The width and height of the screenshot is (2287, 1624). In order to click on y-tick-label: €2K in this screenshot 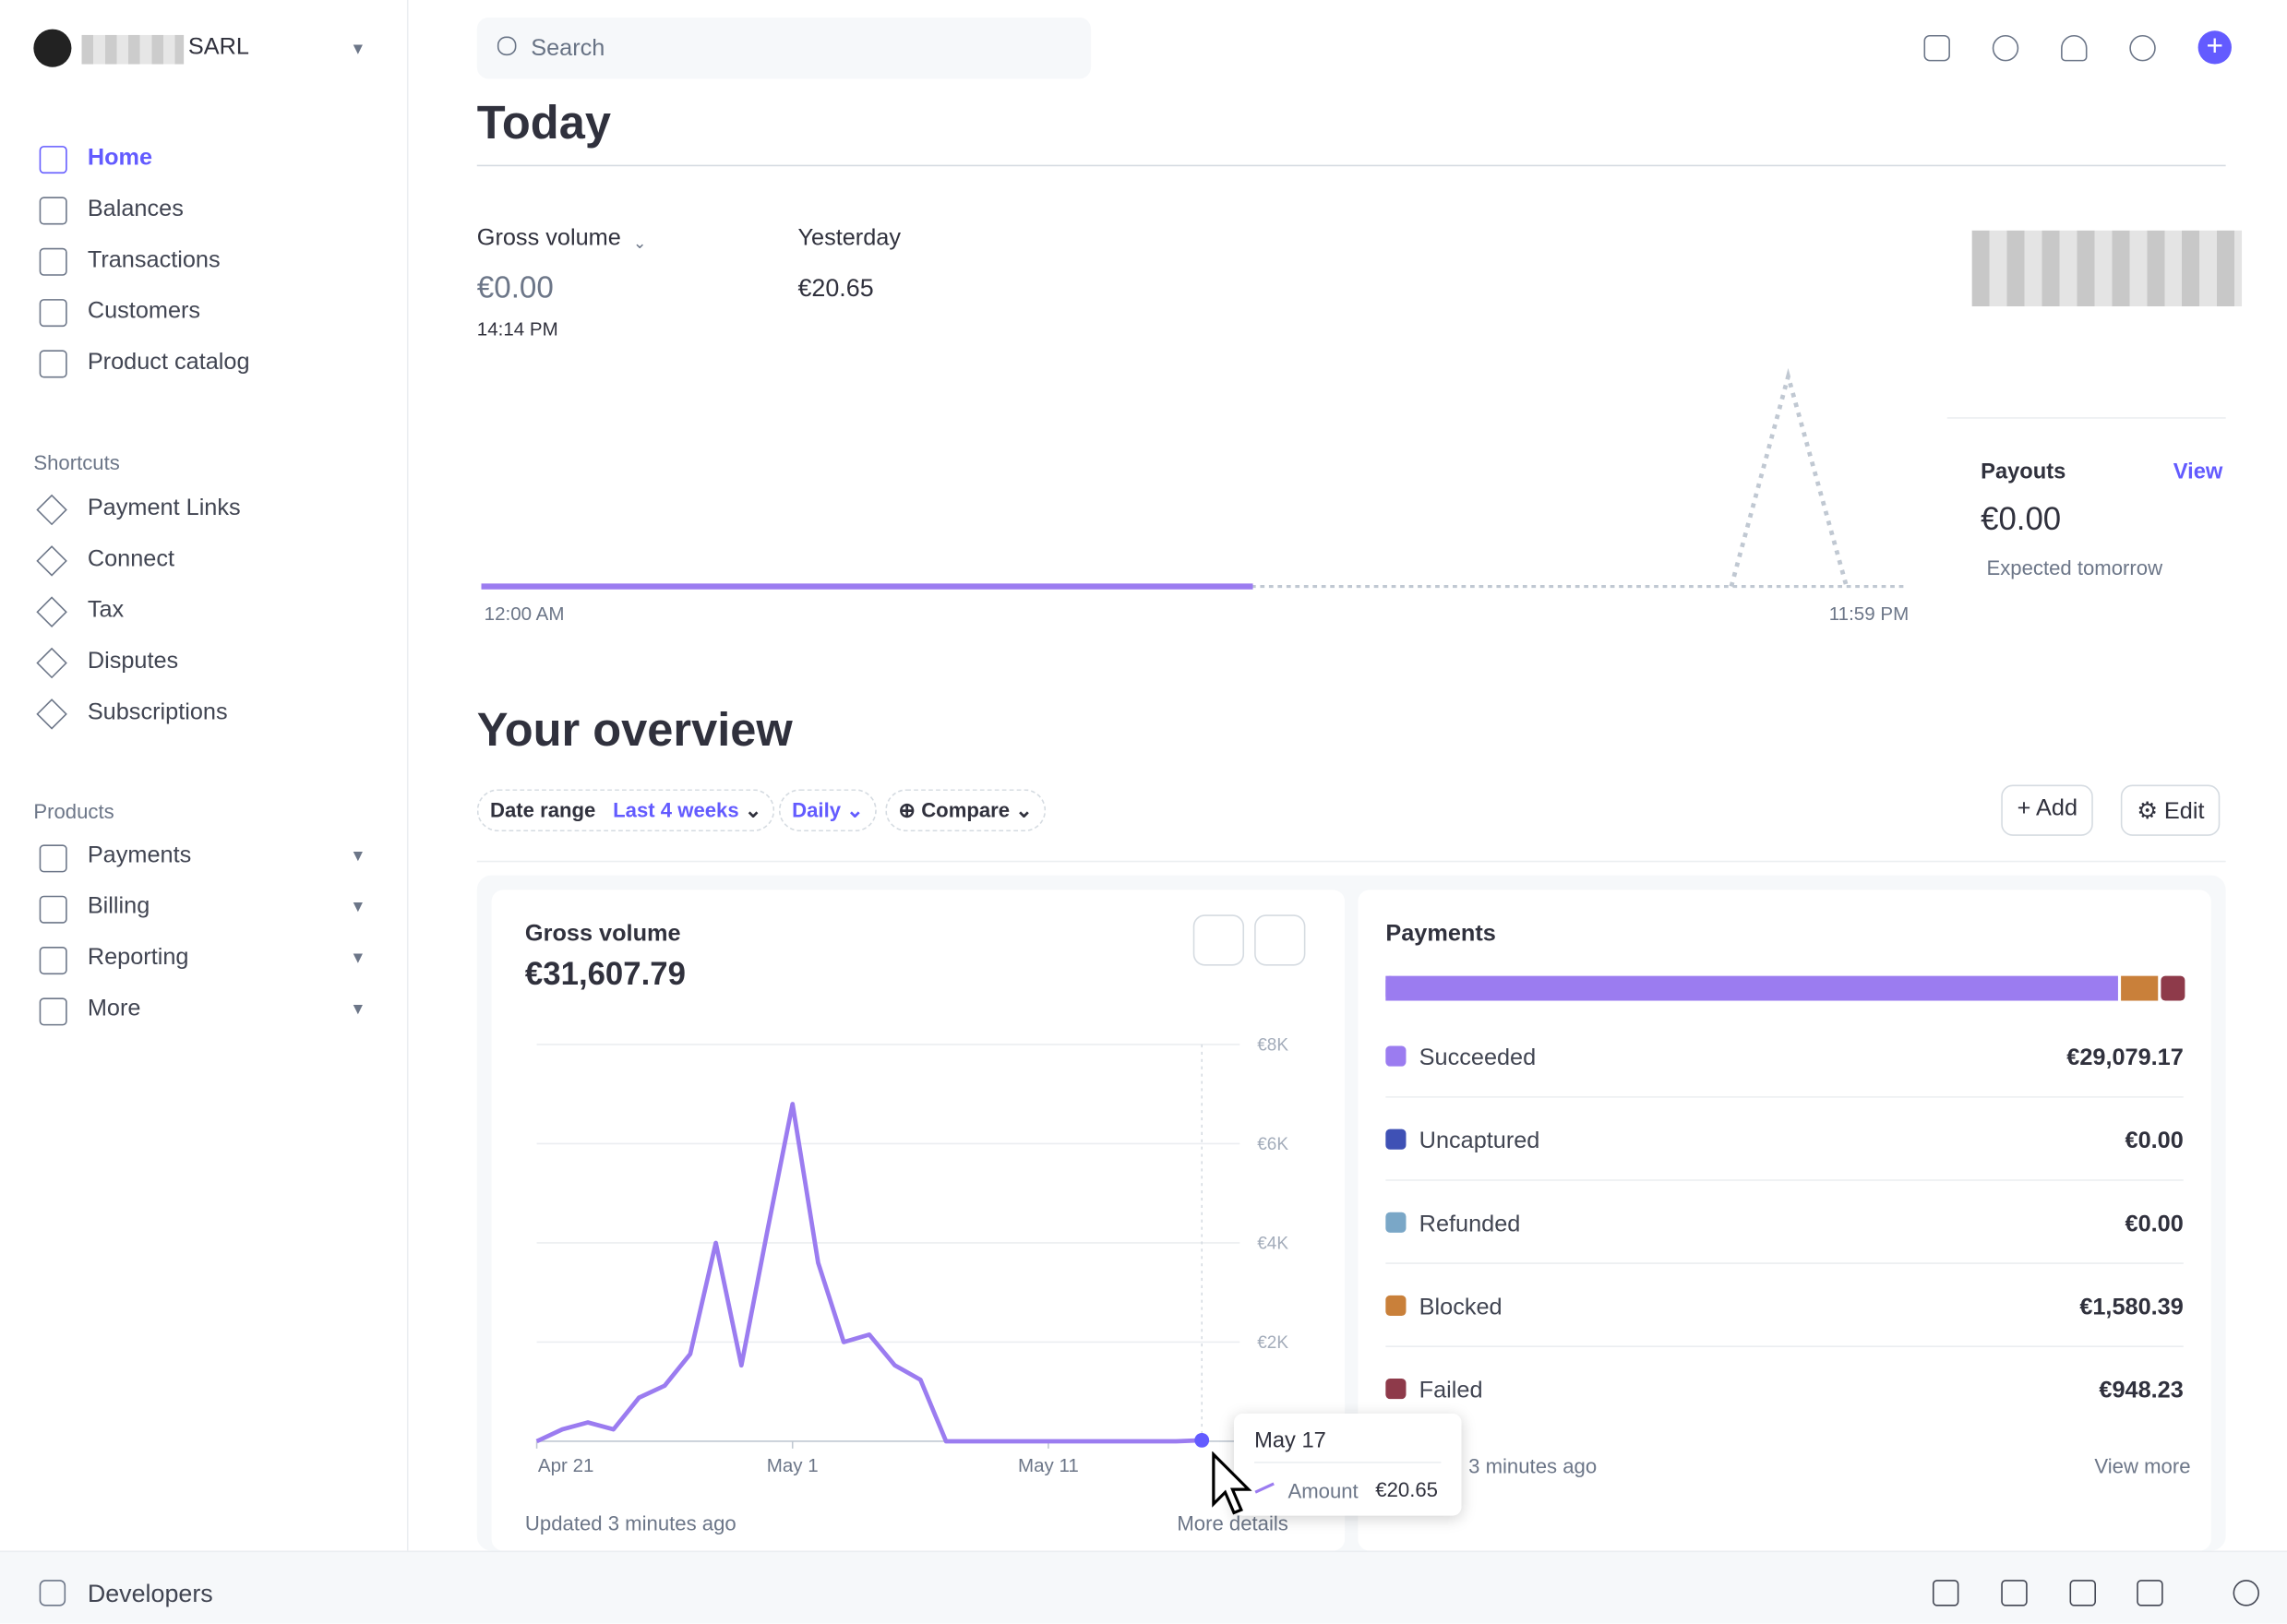, I will do `click(1272, 1343)`.